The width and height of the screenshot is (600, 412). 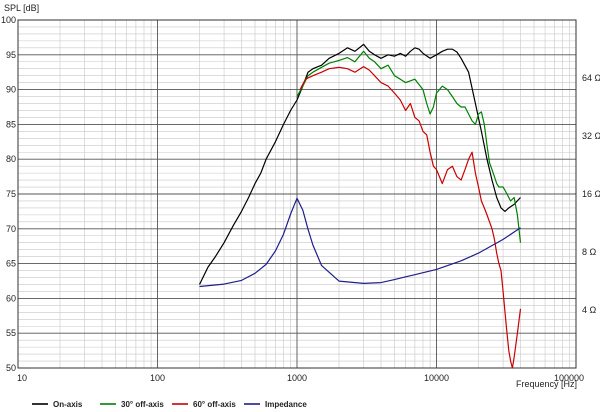 I want to click on impedance-tick-label: 16 Ω, so click(x=591, y=194).